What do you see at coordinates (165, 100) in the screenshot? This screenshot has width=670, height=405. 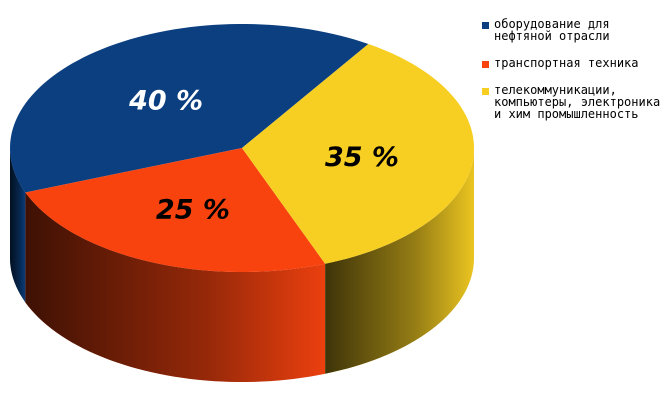 I see `data-label: 40 %` at bounding box center [165, 100].